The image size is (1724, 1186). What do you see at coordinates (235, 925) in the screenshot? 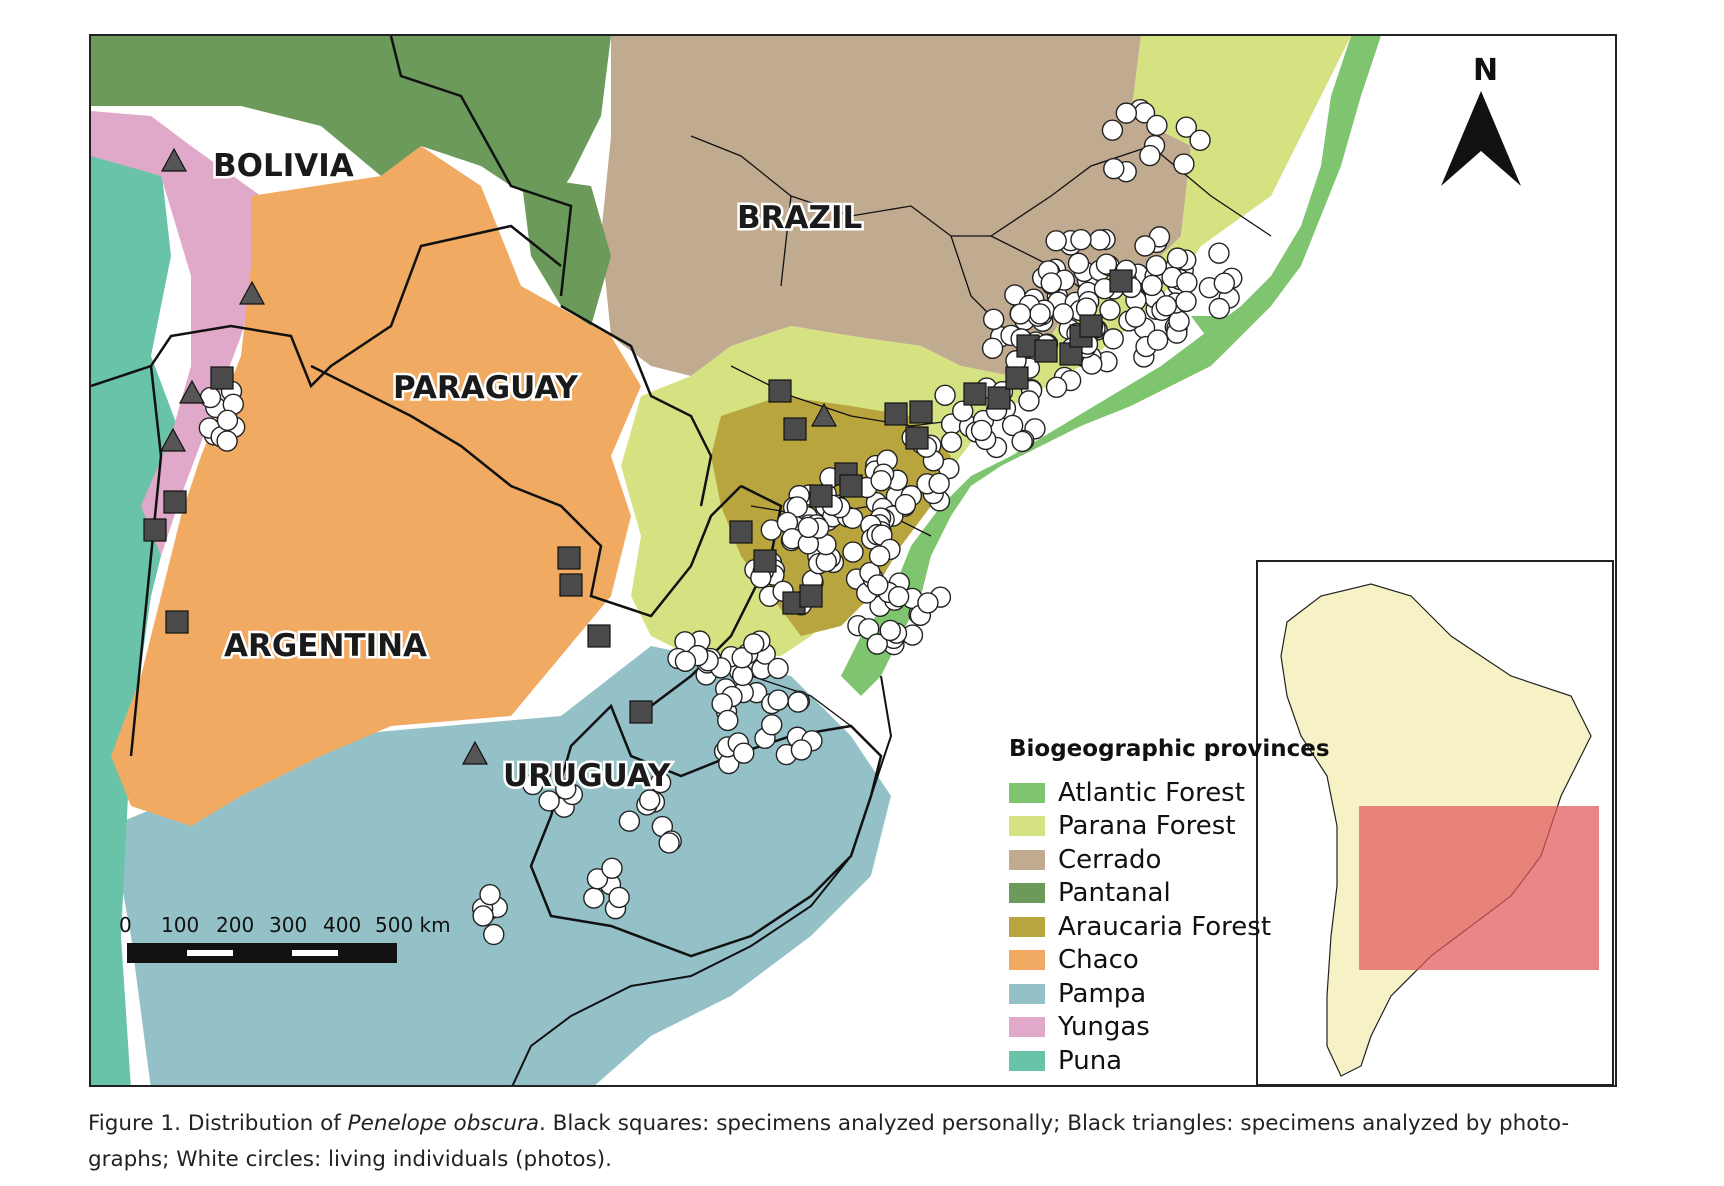
I see `scale-tick-200: 200` at bounding box center [235, 925].